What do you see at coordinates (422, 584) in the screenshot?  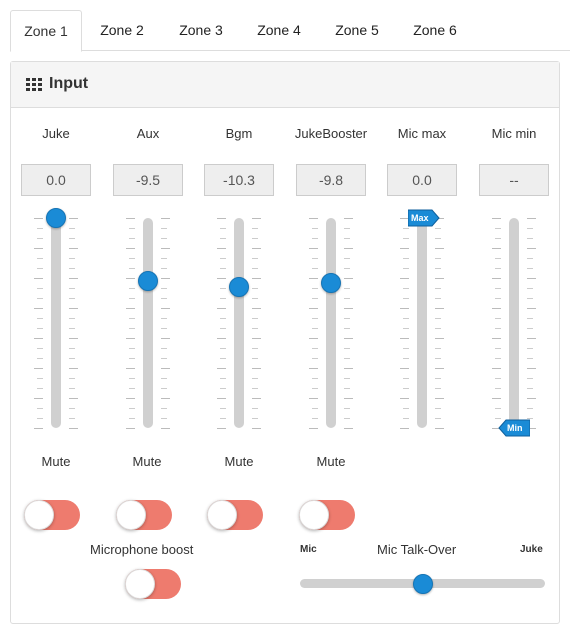 I see `talkover-slider-knob` at bounding box center [422, 584].